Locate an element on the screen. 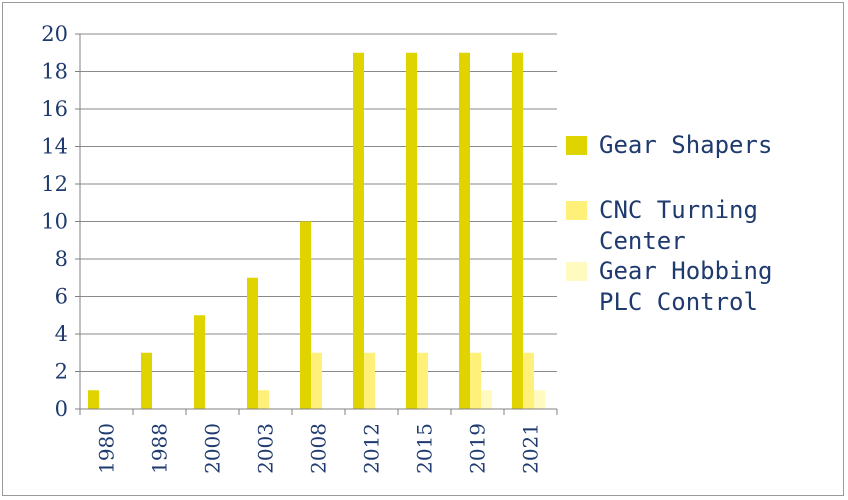  bar-cnc-turning-center-2008 is located at coordinates (316, 380).